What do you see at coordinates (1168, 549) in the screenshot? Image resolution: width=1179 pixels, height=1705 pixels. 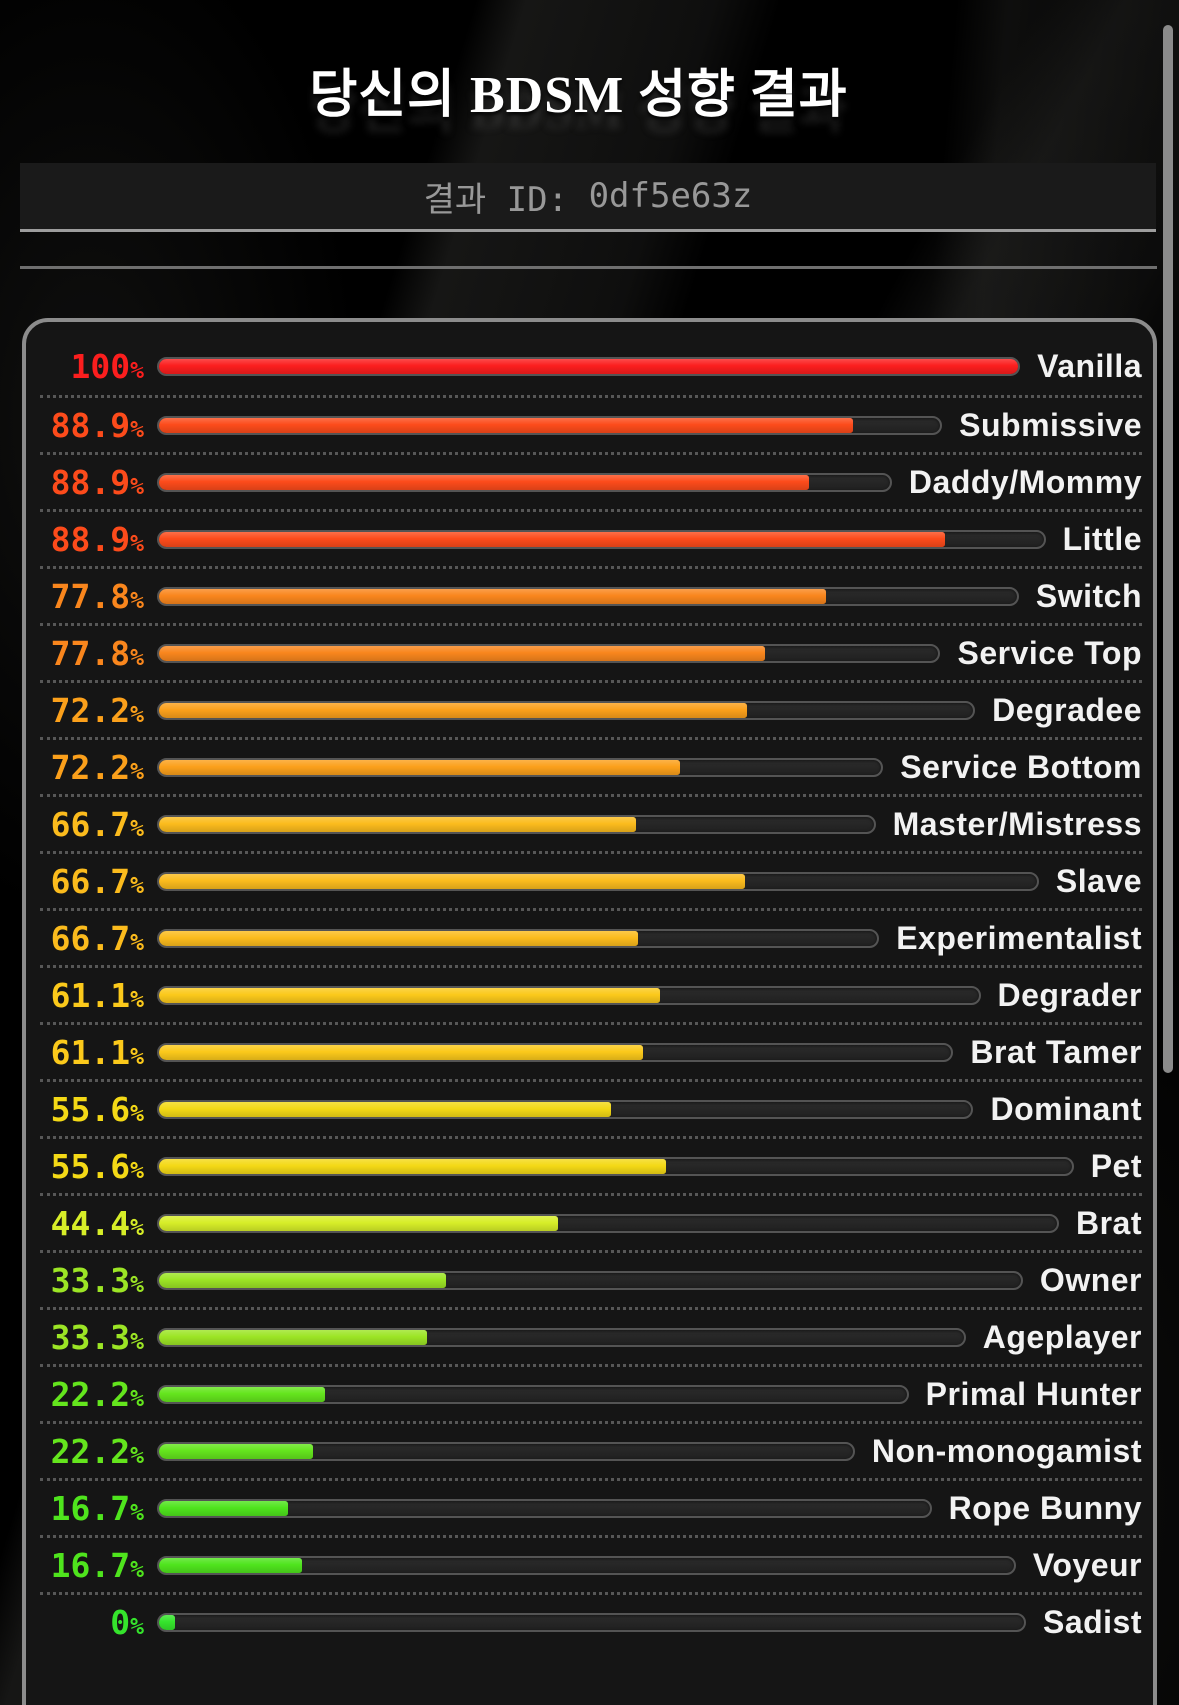 I see `scrollbar-thumb` at bounding box center [1168, 549].